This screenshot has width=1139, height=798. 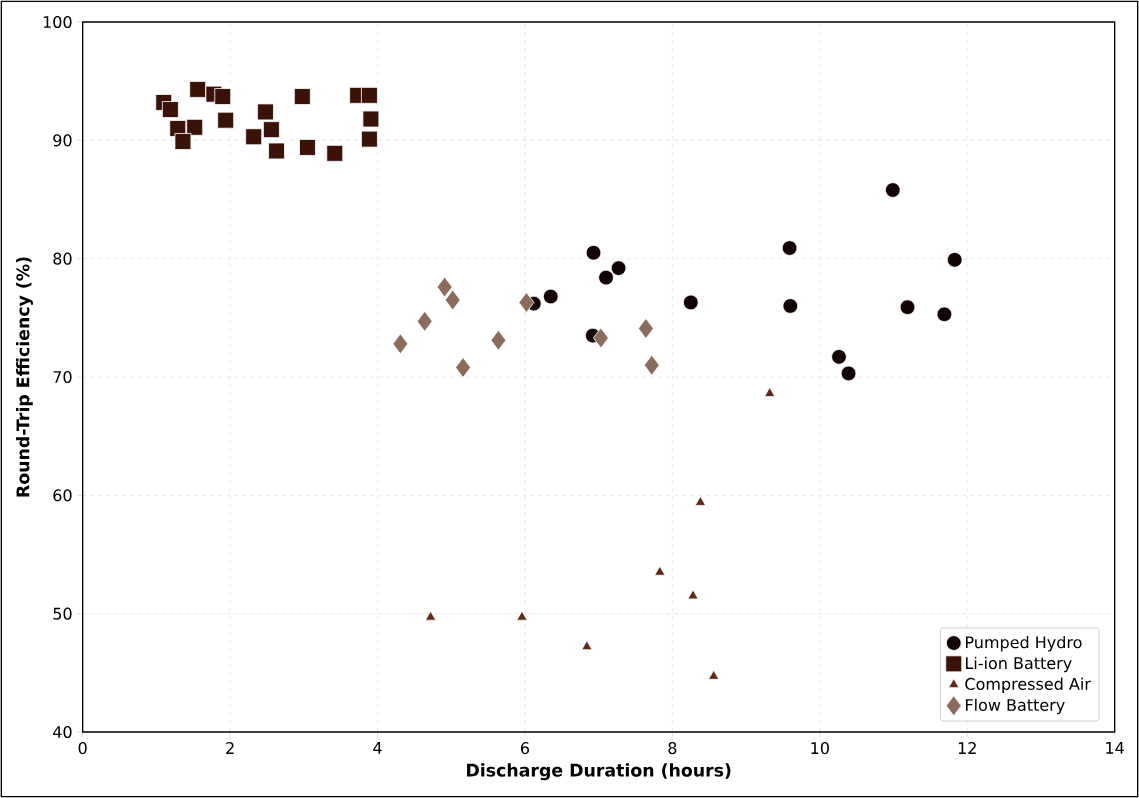 What do you see at coordinates (62, 377) in the screenshot?
I see `y-tick-label: 70` at bounding box center [62, 377].